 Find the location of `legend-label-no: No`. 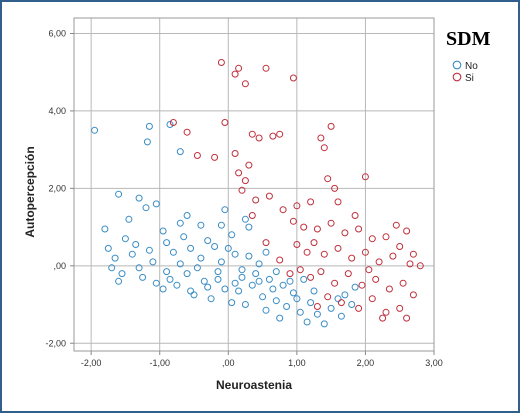

legend-label-no: No is located at coordinates (471, 66).